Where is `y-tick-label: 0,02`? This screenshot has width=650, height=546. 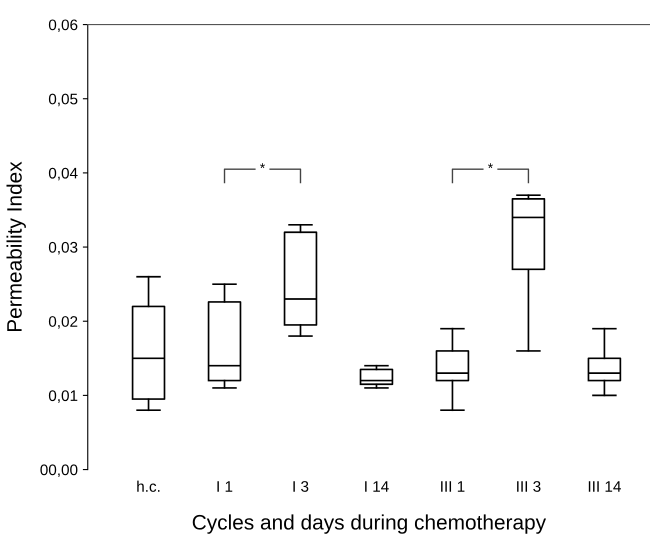
y-tick-label: 0,02 is located at coordinates (63, 322).